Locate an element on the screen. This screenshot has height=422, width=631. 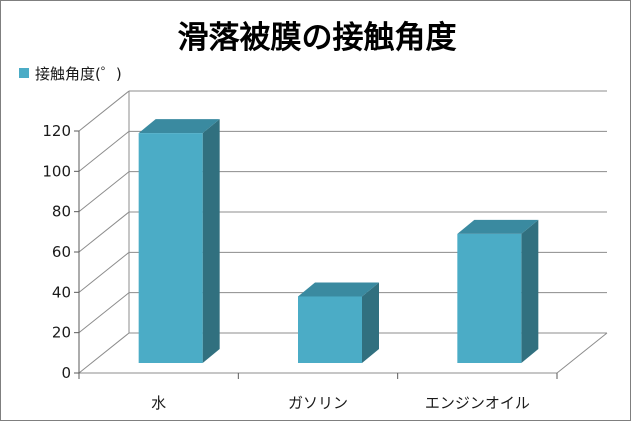
ticks-layer: 0 20 40 60 80 100 120 is located at coordinates (56, 252).